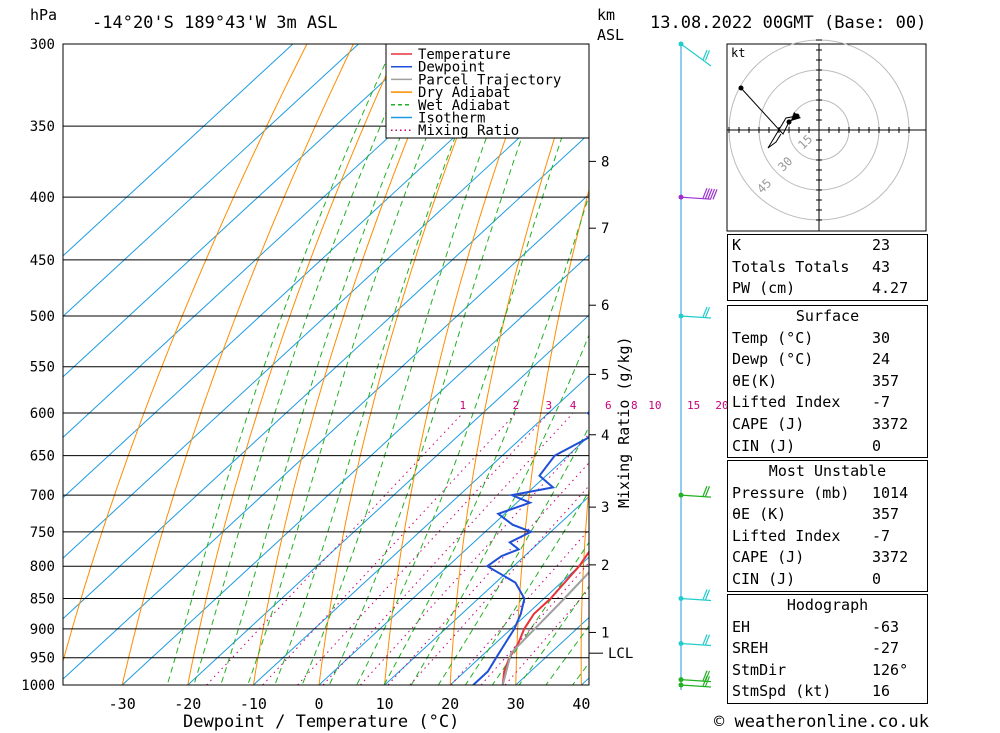 This screenshot has width=1000, height=733. Describe the element at coordinates (826, 137) in the screenshot. I see `hodograph-frame` at that location.